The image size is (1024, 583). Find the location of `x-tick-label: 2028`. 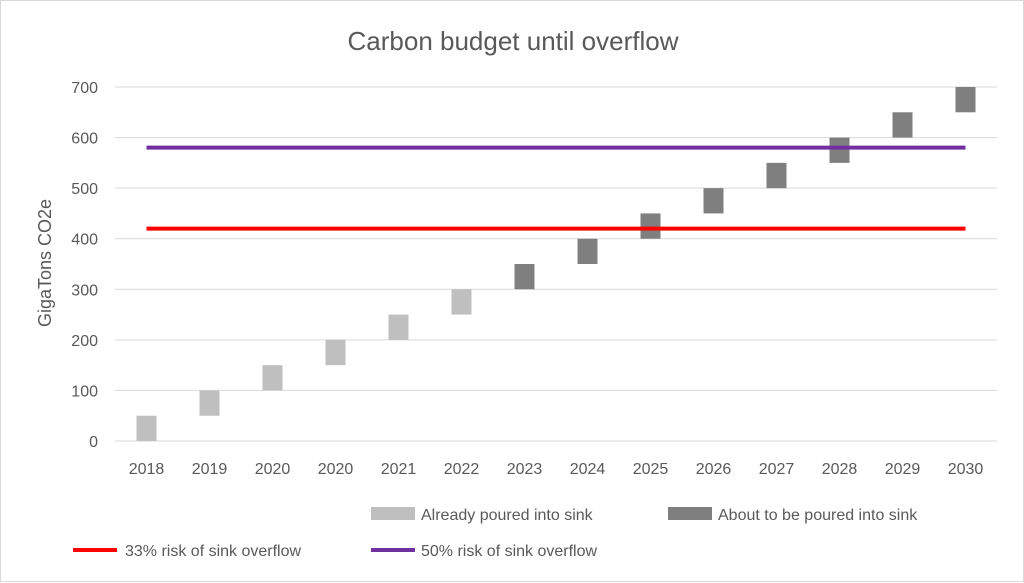

x-tick-label: 2028 is located at coordinates (840, 469).